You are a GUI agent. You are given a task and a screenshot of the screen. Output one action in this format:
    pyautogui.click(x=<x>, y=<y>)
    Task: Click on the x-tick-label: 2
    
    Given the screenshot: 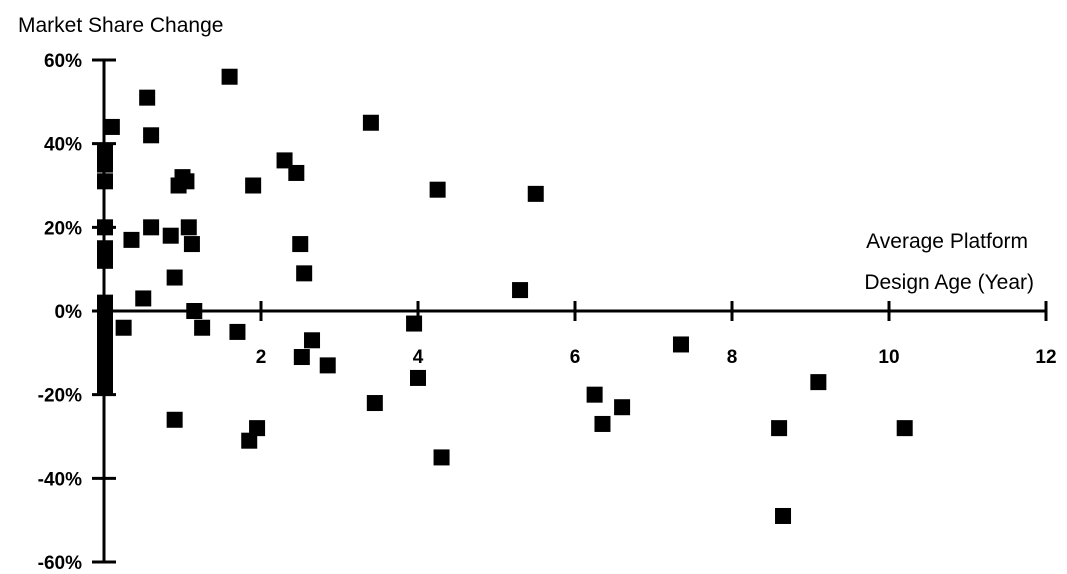 What is the action you would take?
    pyautogui.click(x=261, y=357)
    